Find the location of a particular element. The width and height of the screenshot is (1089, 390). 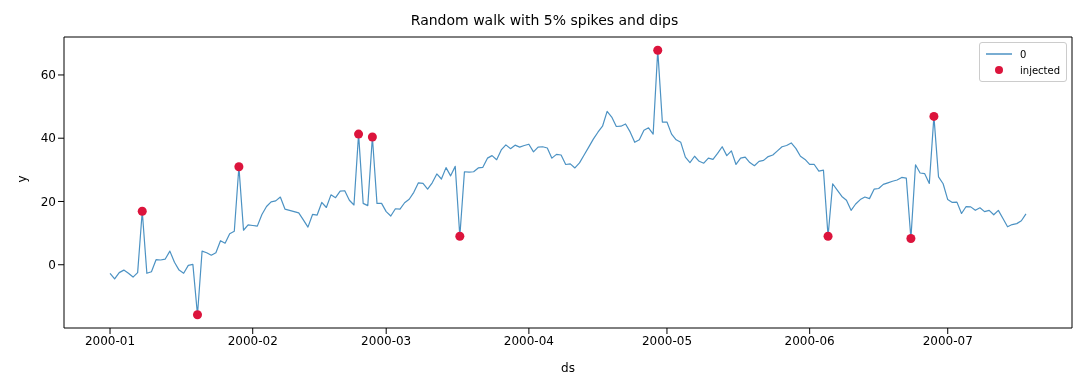

x-tick-label: 2000-03 is located at coordinates (386, 340).